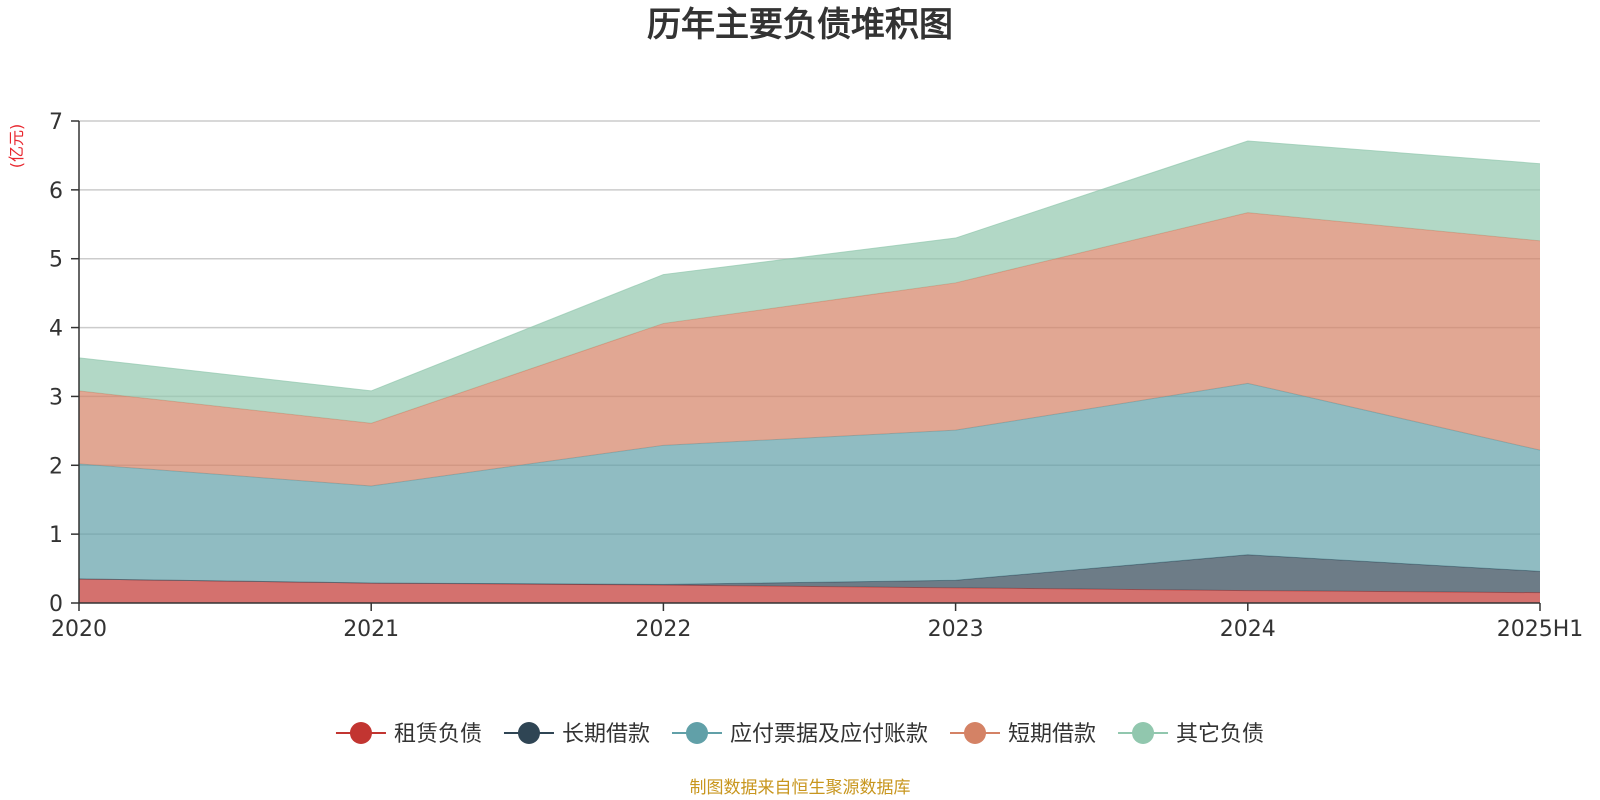  Describe the element at coordinates (606, 734) in the screenshot. I see `legend-label: 长期借款` at that location.